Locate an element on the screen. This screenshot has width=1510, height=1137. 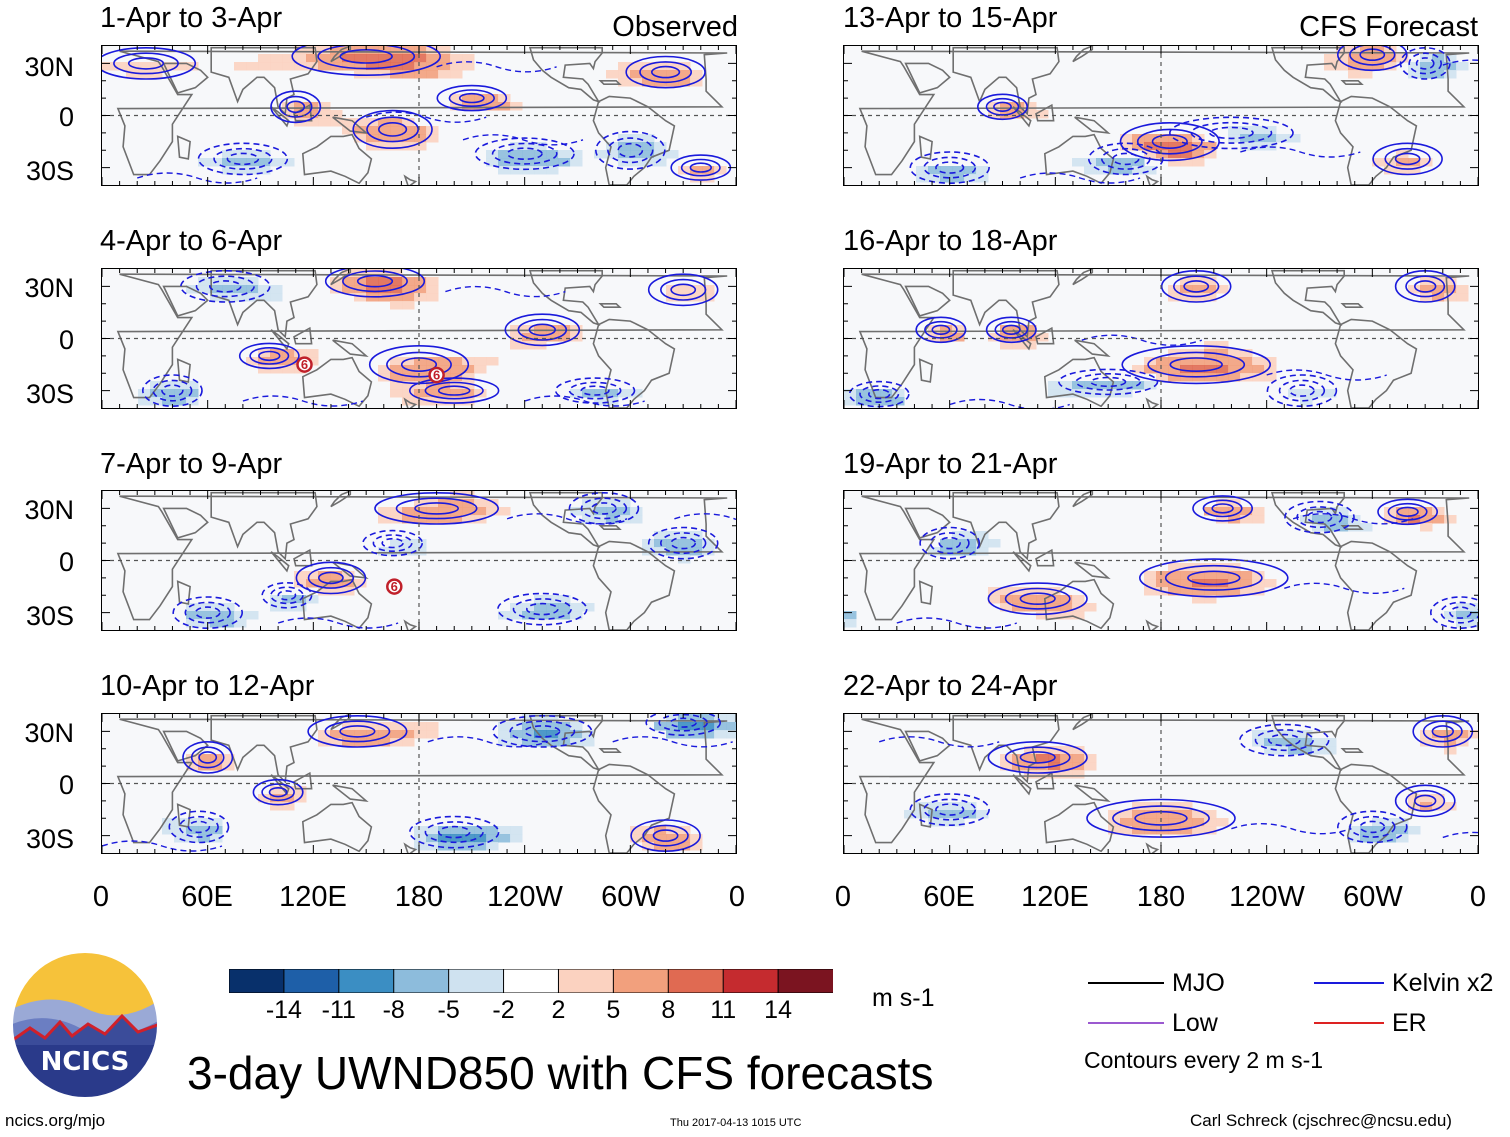
lon-label: 180 is located at coordinates (419, 897).